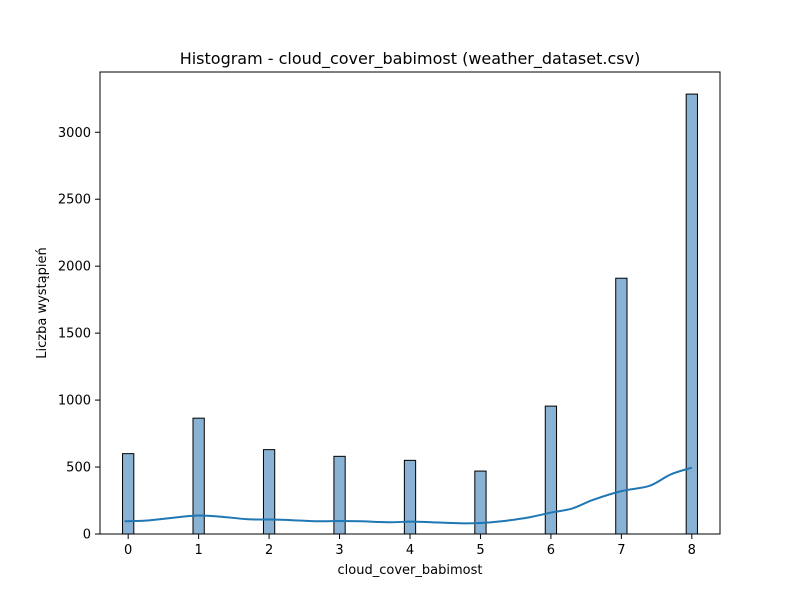 The image size is (800, 600). Describe the element at coordinates (87, 535) in the screenshot. I see `y-tick-label: 0` at that location.